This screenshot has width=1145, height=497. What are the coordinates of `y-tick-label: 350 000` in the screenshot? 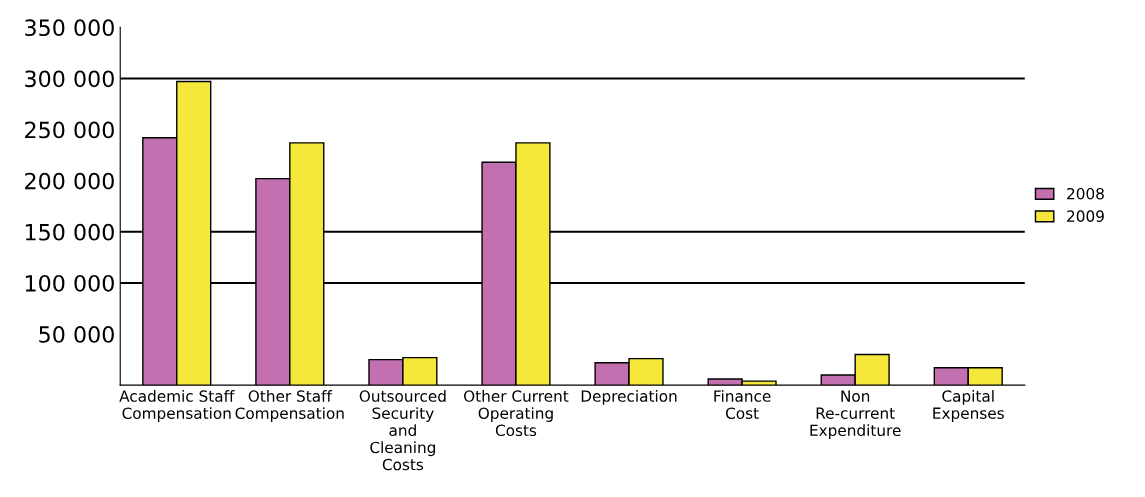 It's located at (69, 28).